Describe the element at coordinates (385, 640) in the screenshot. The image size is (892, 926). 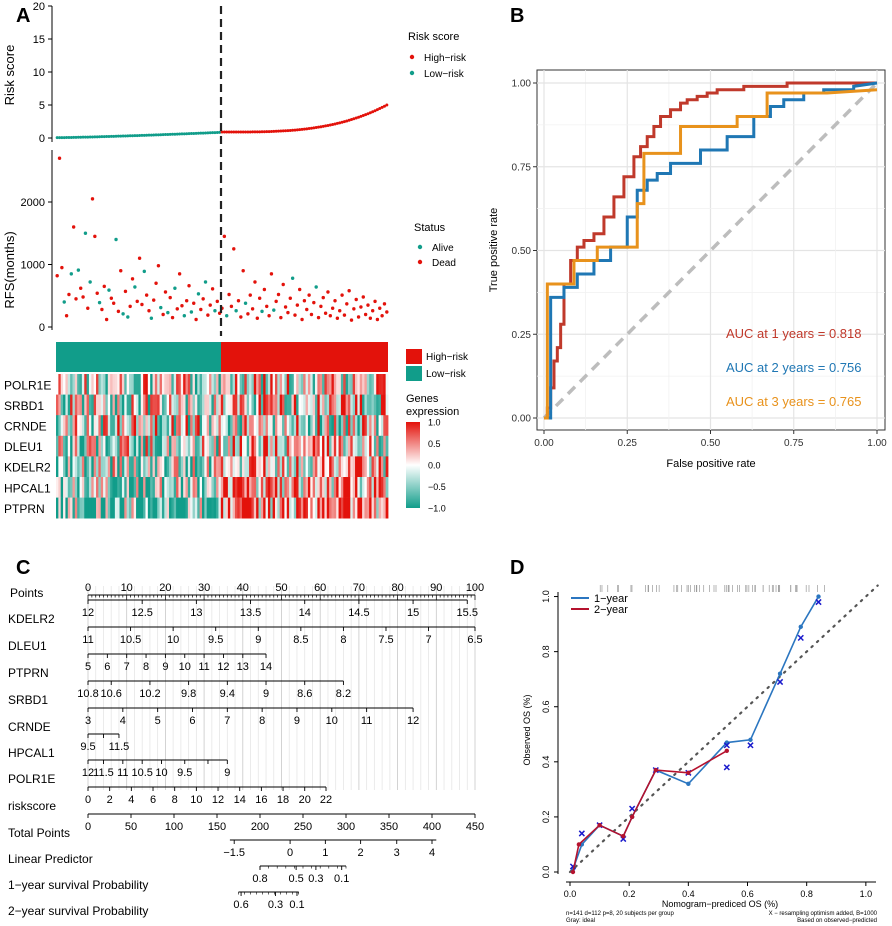
I see `nomogram-tick-label: 7.5` at that location.